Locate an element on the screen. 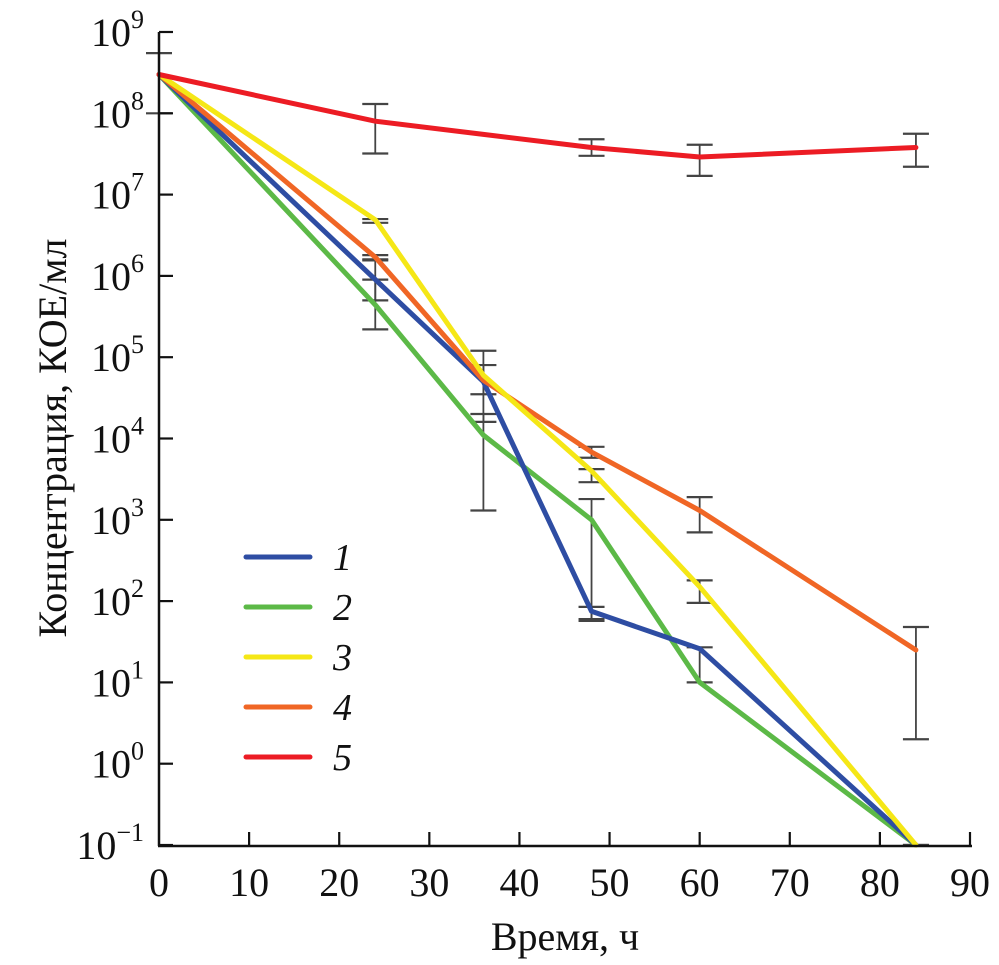 The height and width of the screenshot is (965, 999). x-tick-label: 30 is located at coordinates (429, 882).